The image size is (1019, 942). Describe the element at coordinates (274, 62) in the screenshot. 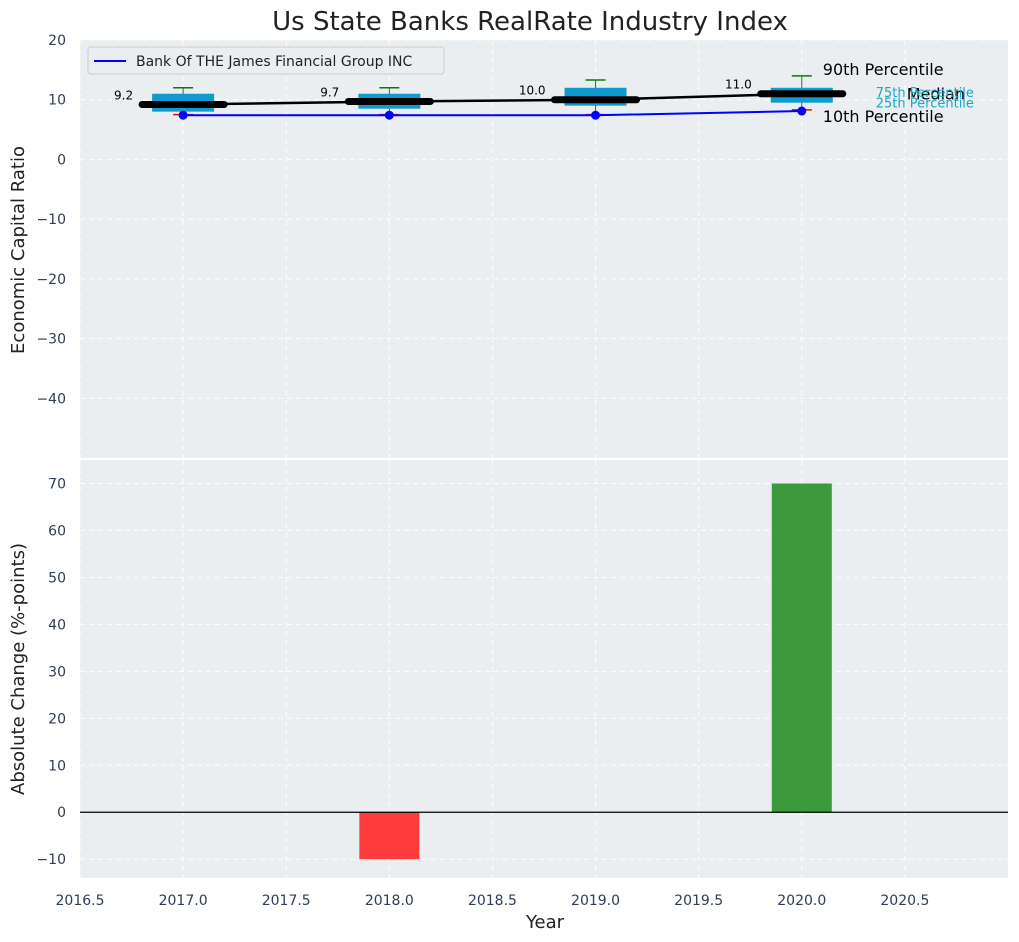

I see `legend-entry: Bank Of THE James Financial Group INC` at that location.